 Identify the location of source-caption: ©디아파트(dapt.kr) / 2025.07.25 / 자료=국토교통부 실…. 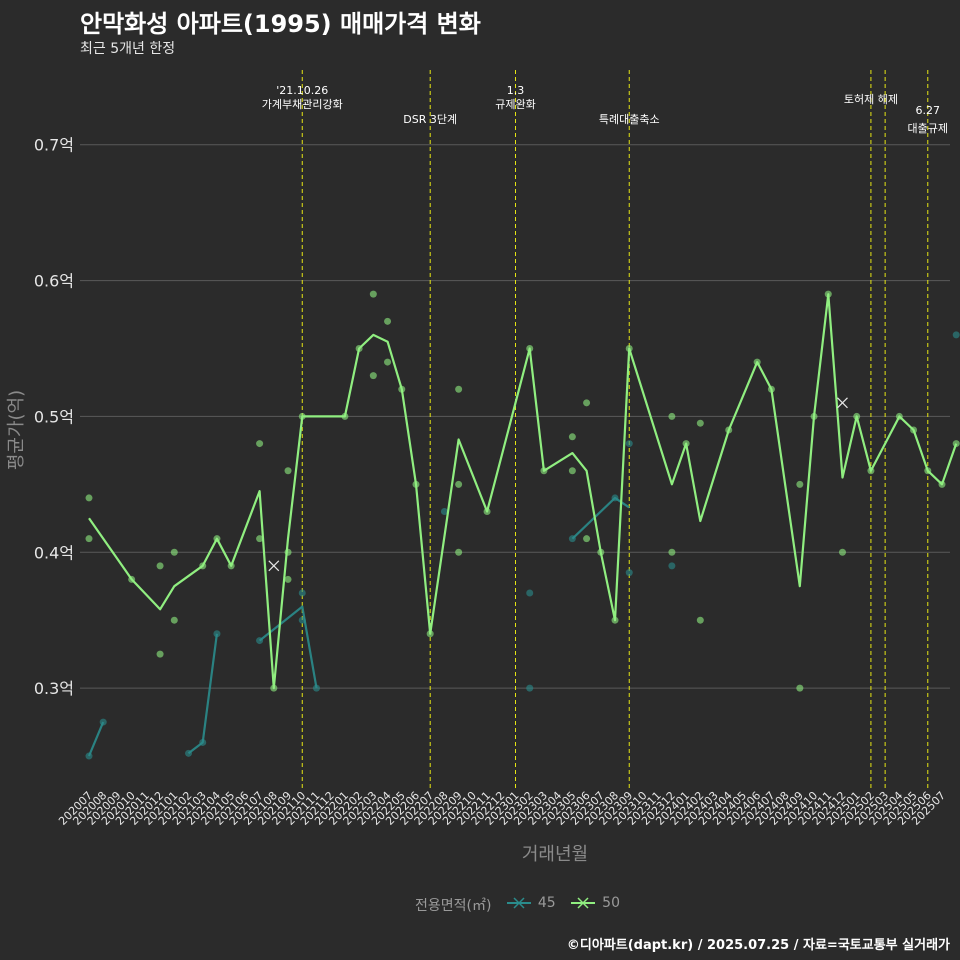
(758, 943).